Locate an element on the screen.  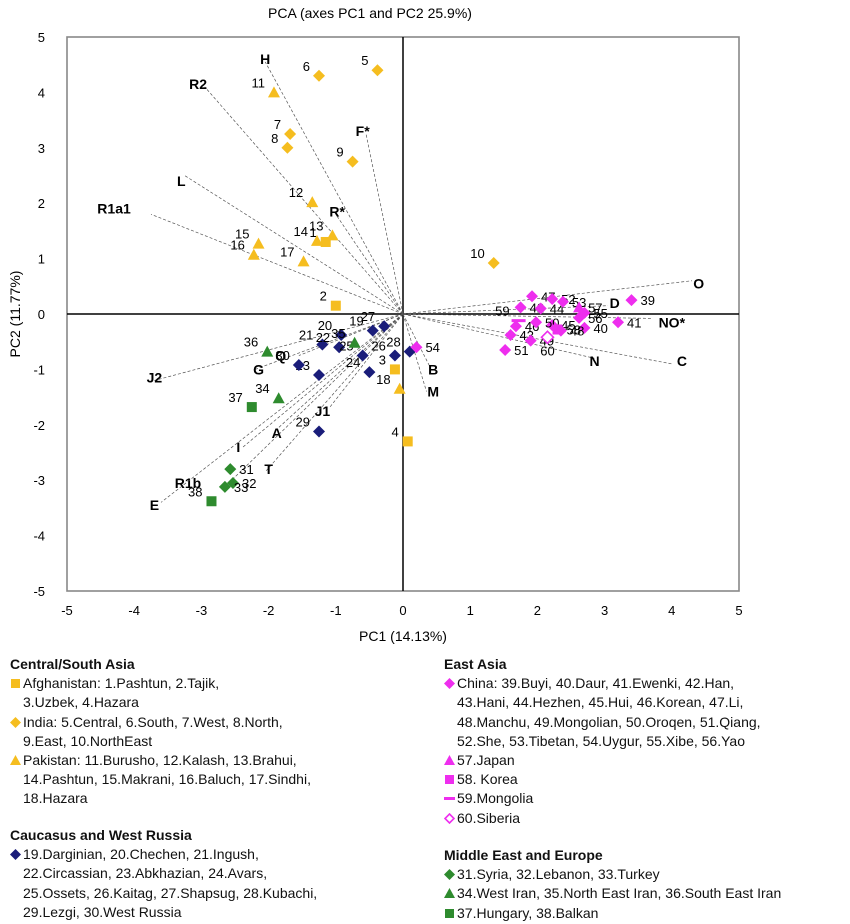
vector-label: L is located at coordinates (181, 181).